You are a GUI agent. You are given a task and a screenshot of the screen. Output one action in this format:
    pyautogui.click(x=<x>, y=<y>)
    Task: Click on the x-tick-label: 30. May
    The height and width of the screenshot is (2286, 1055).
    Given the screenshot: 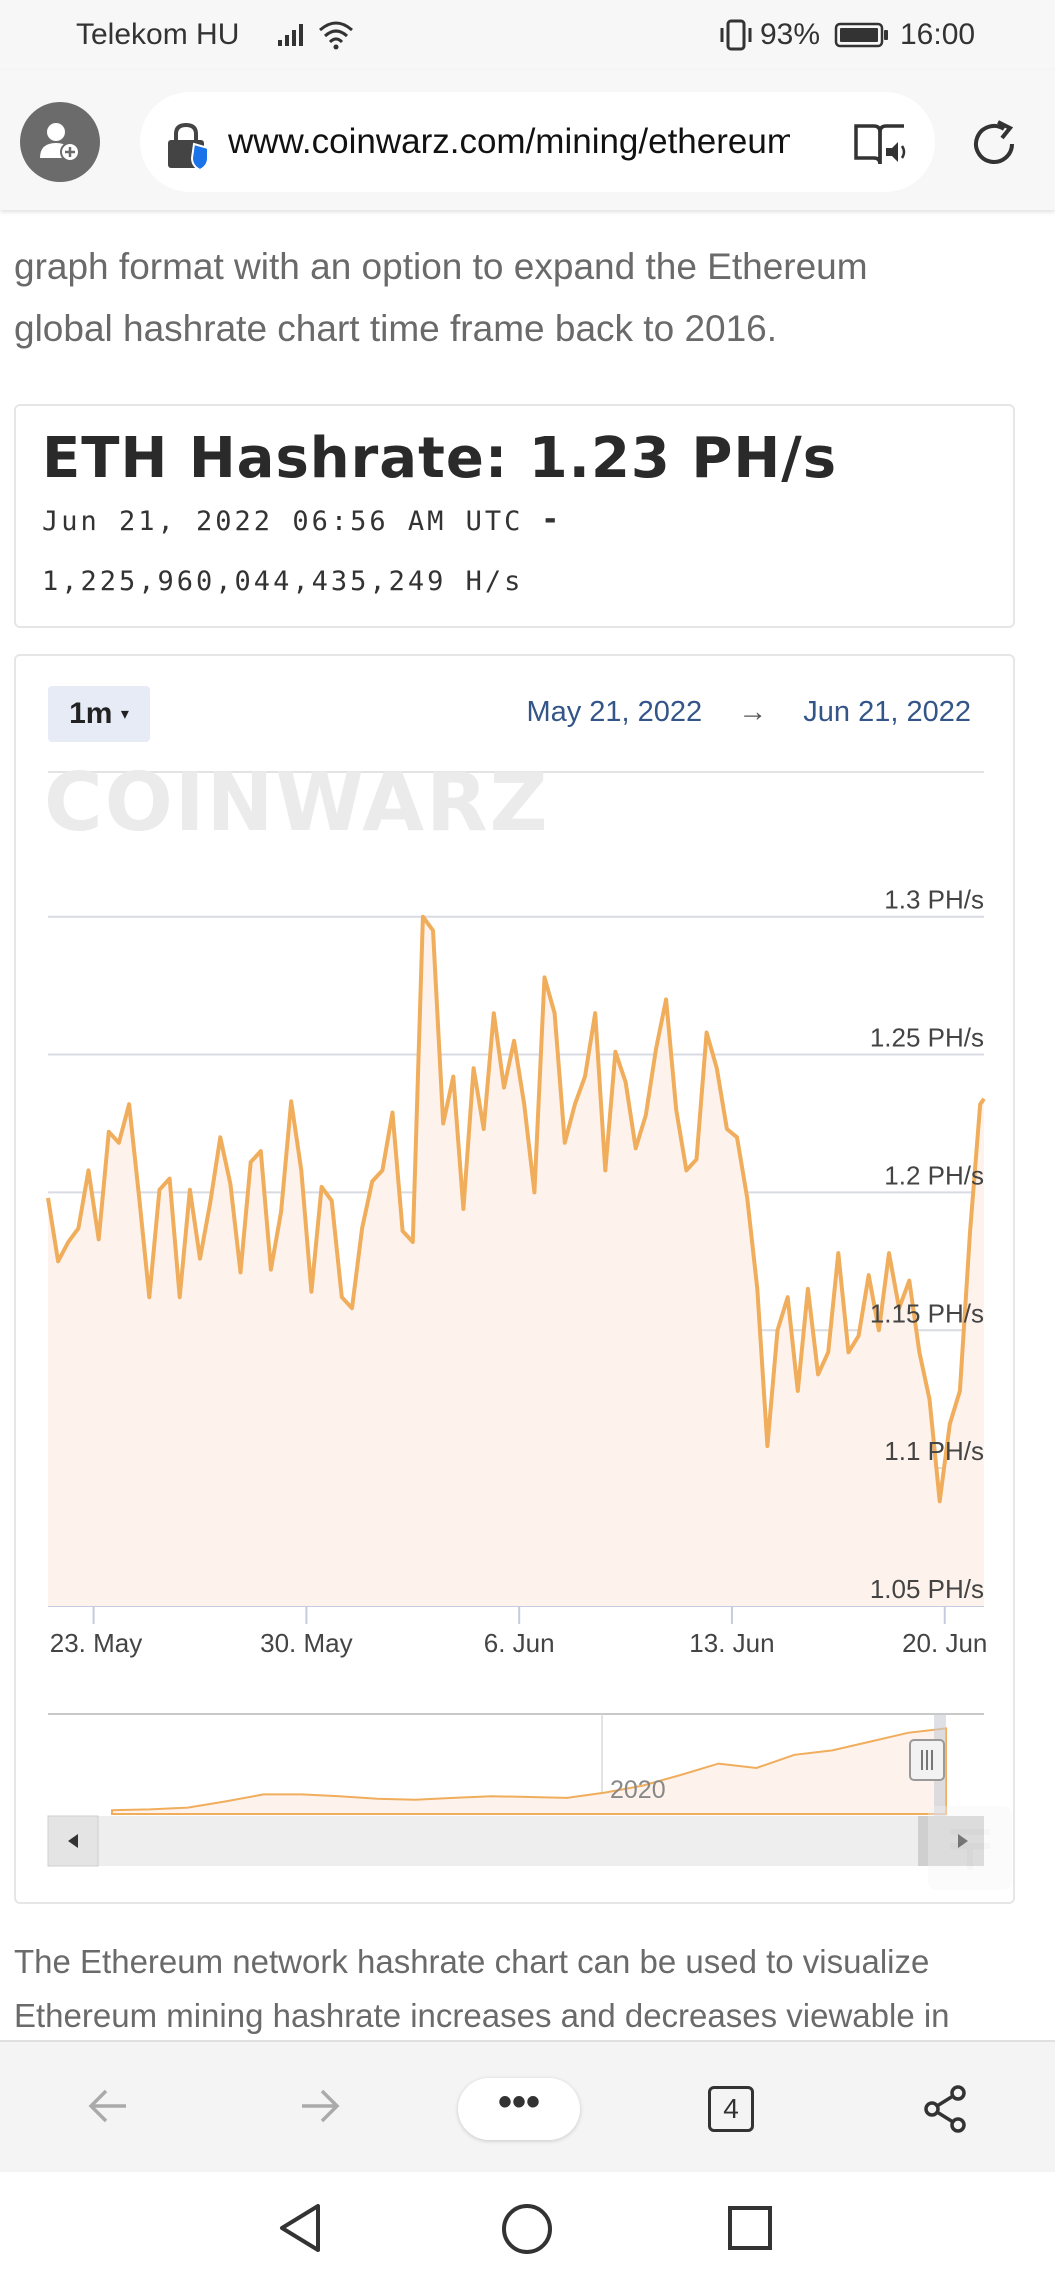 What is the action you would take?
    pyautogui.click(x=306, y=1643)
    